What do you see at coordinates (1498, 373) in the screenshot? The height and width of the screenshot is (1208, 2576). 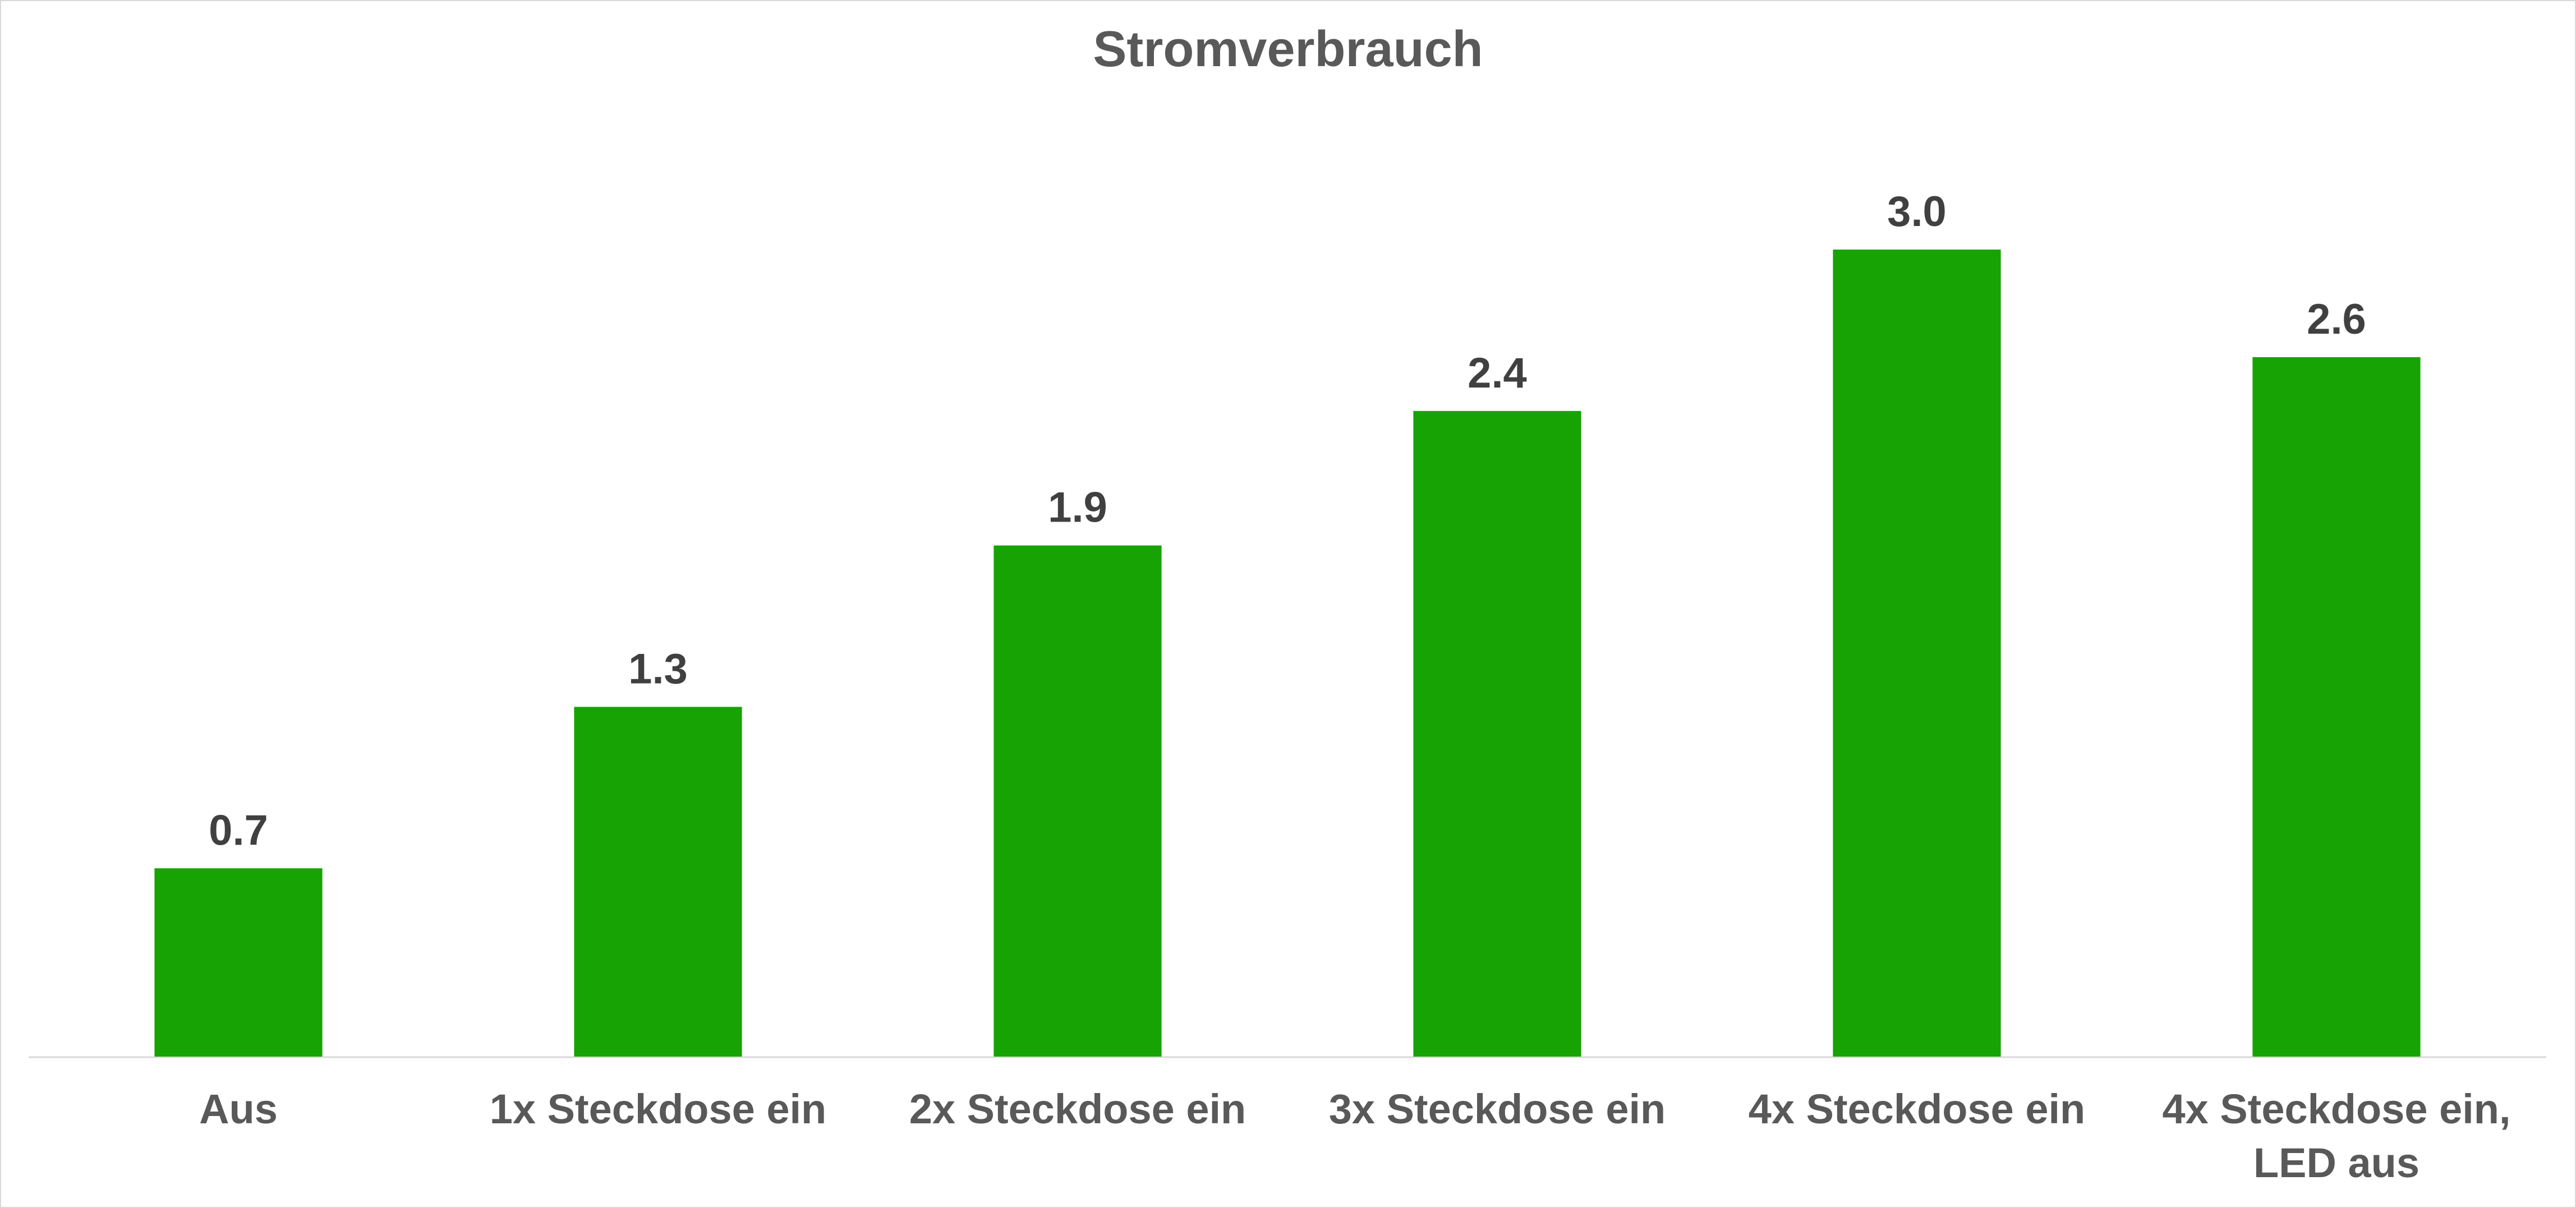 I see `data-label: 2.4` at bounding box center [1498, 373].